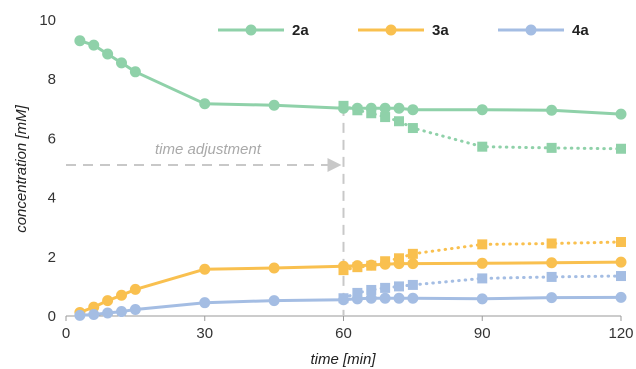  What do you see at coordinates (204, 333) in the screenshot?
I see `x-tick-label: 30` at bounding box center [204, 333].